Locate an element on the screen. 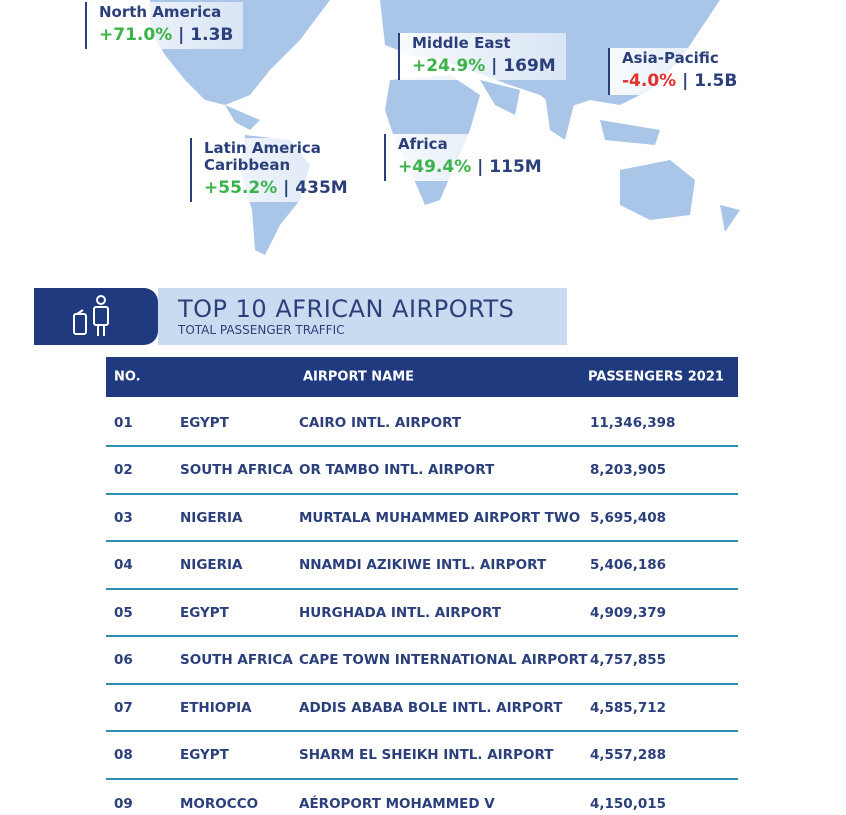 The width and height of the screenshot is (846, 815). table-cell: SHARM EL SHEIKH INTL. AIRPORT is located at coordinates (426, 755).